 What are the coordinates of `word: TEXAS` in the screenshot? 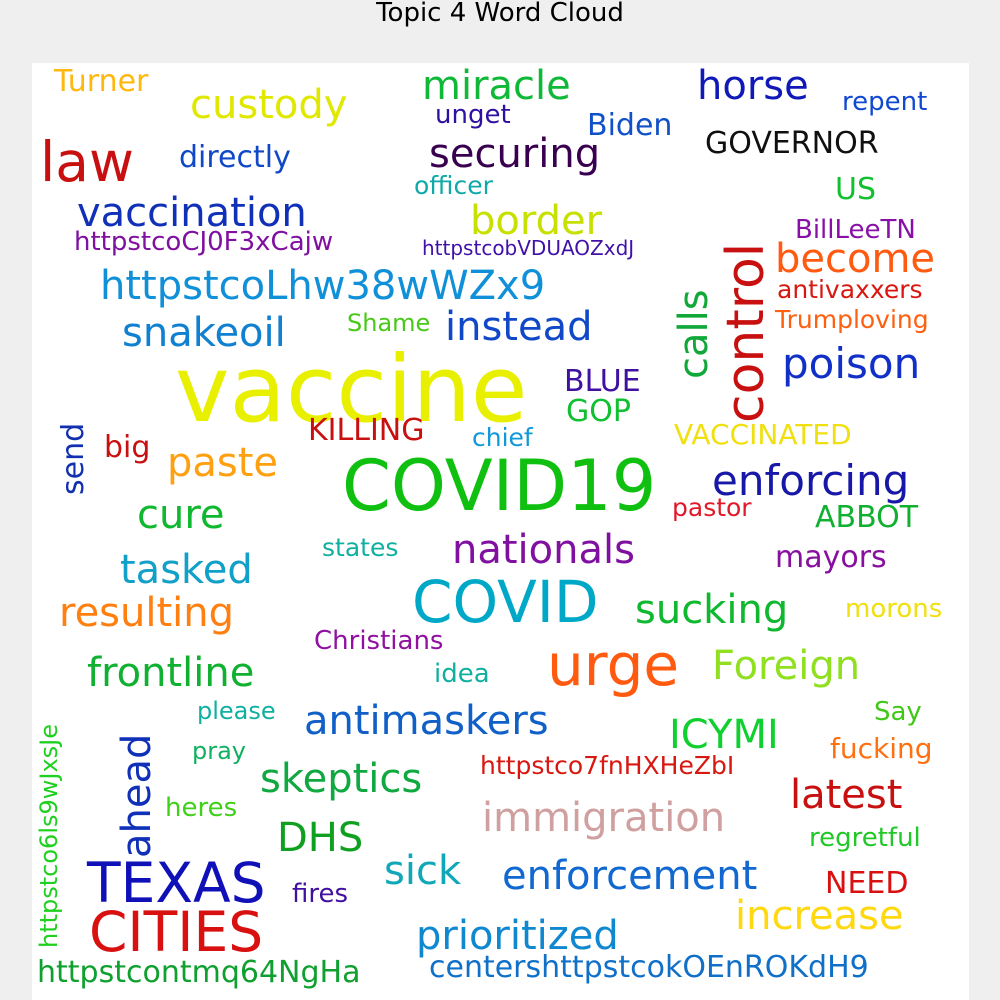 It's located at (176, 883).